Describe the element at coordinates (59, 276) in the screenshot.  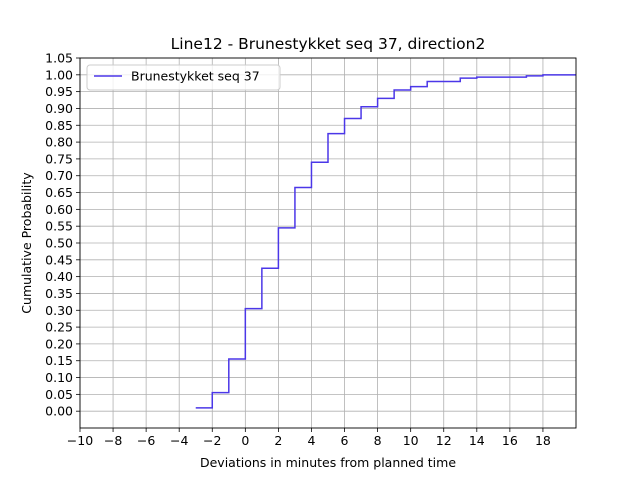
I see `y-tick-label: 0.40` at that location.